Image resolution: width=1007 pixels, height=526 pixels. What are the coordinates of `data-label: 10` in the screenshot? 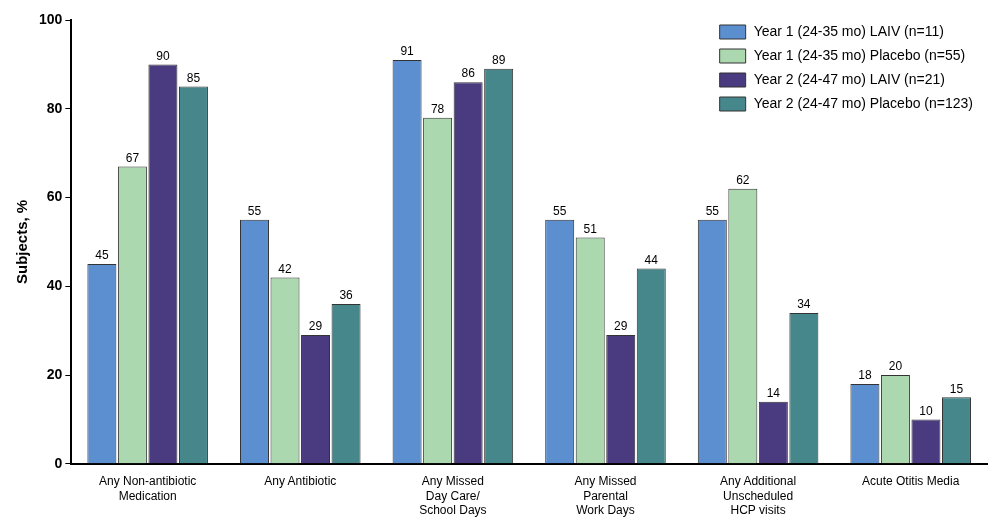 It's located at (926, 410).